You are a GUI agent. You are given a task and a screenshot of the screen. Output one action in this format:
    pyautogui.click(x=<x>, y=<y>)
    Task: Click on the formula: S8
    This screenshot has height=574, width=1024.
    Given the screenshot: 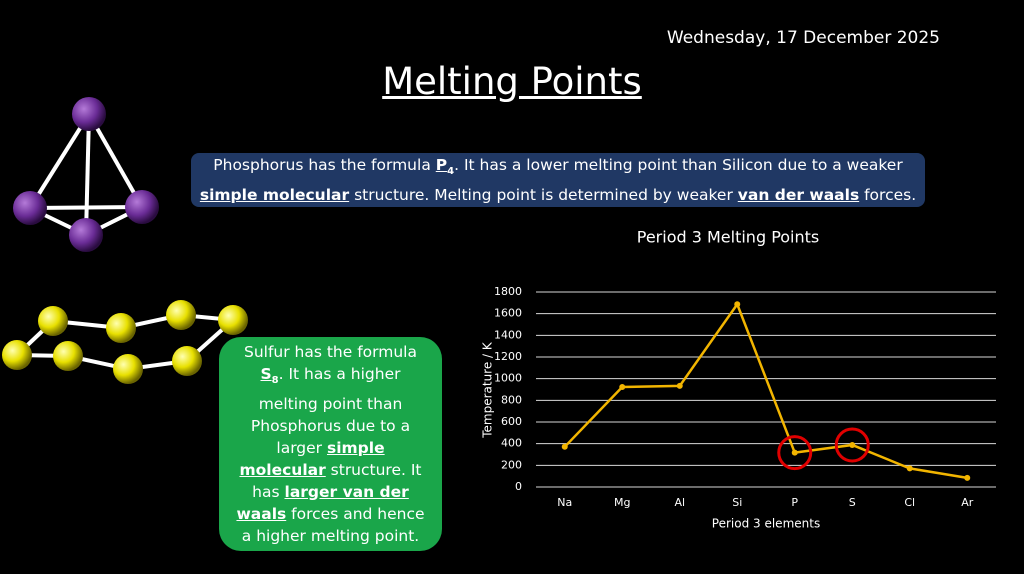 What is the action you would take?
    pyautogui.click(x=269, y=375)
    